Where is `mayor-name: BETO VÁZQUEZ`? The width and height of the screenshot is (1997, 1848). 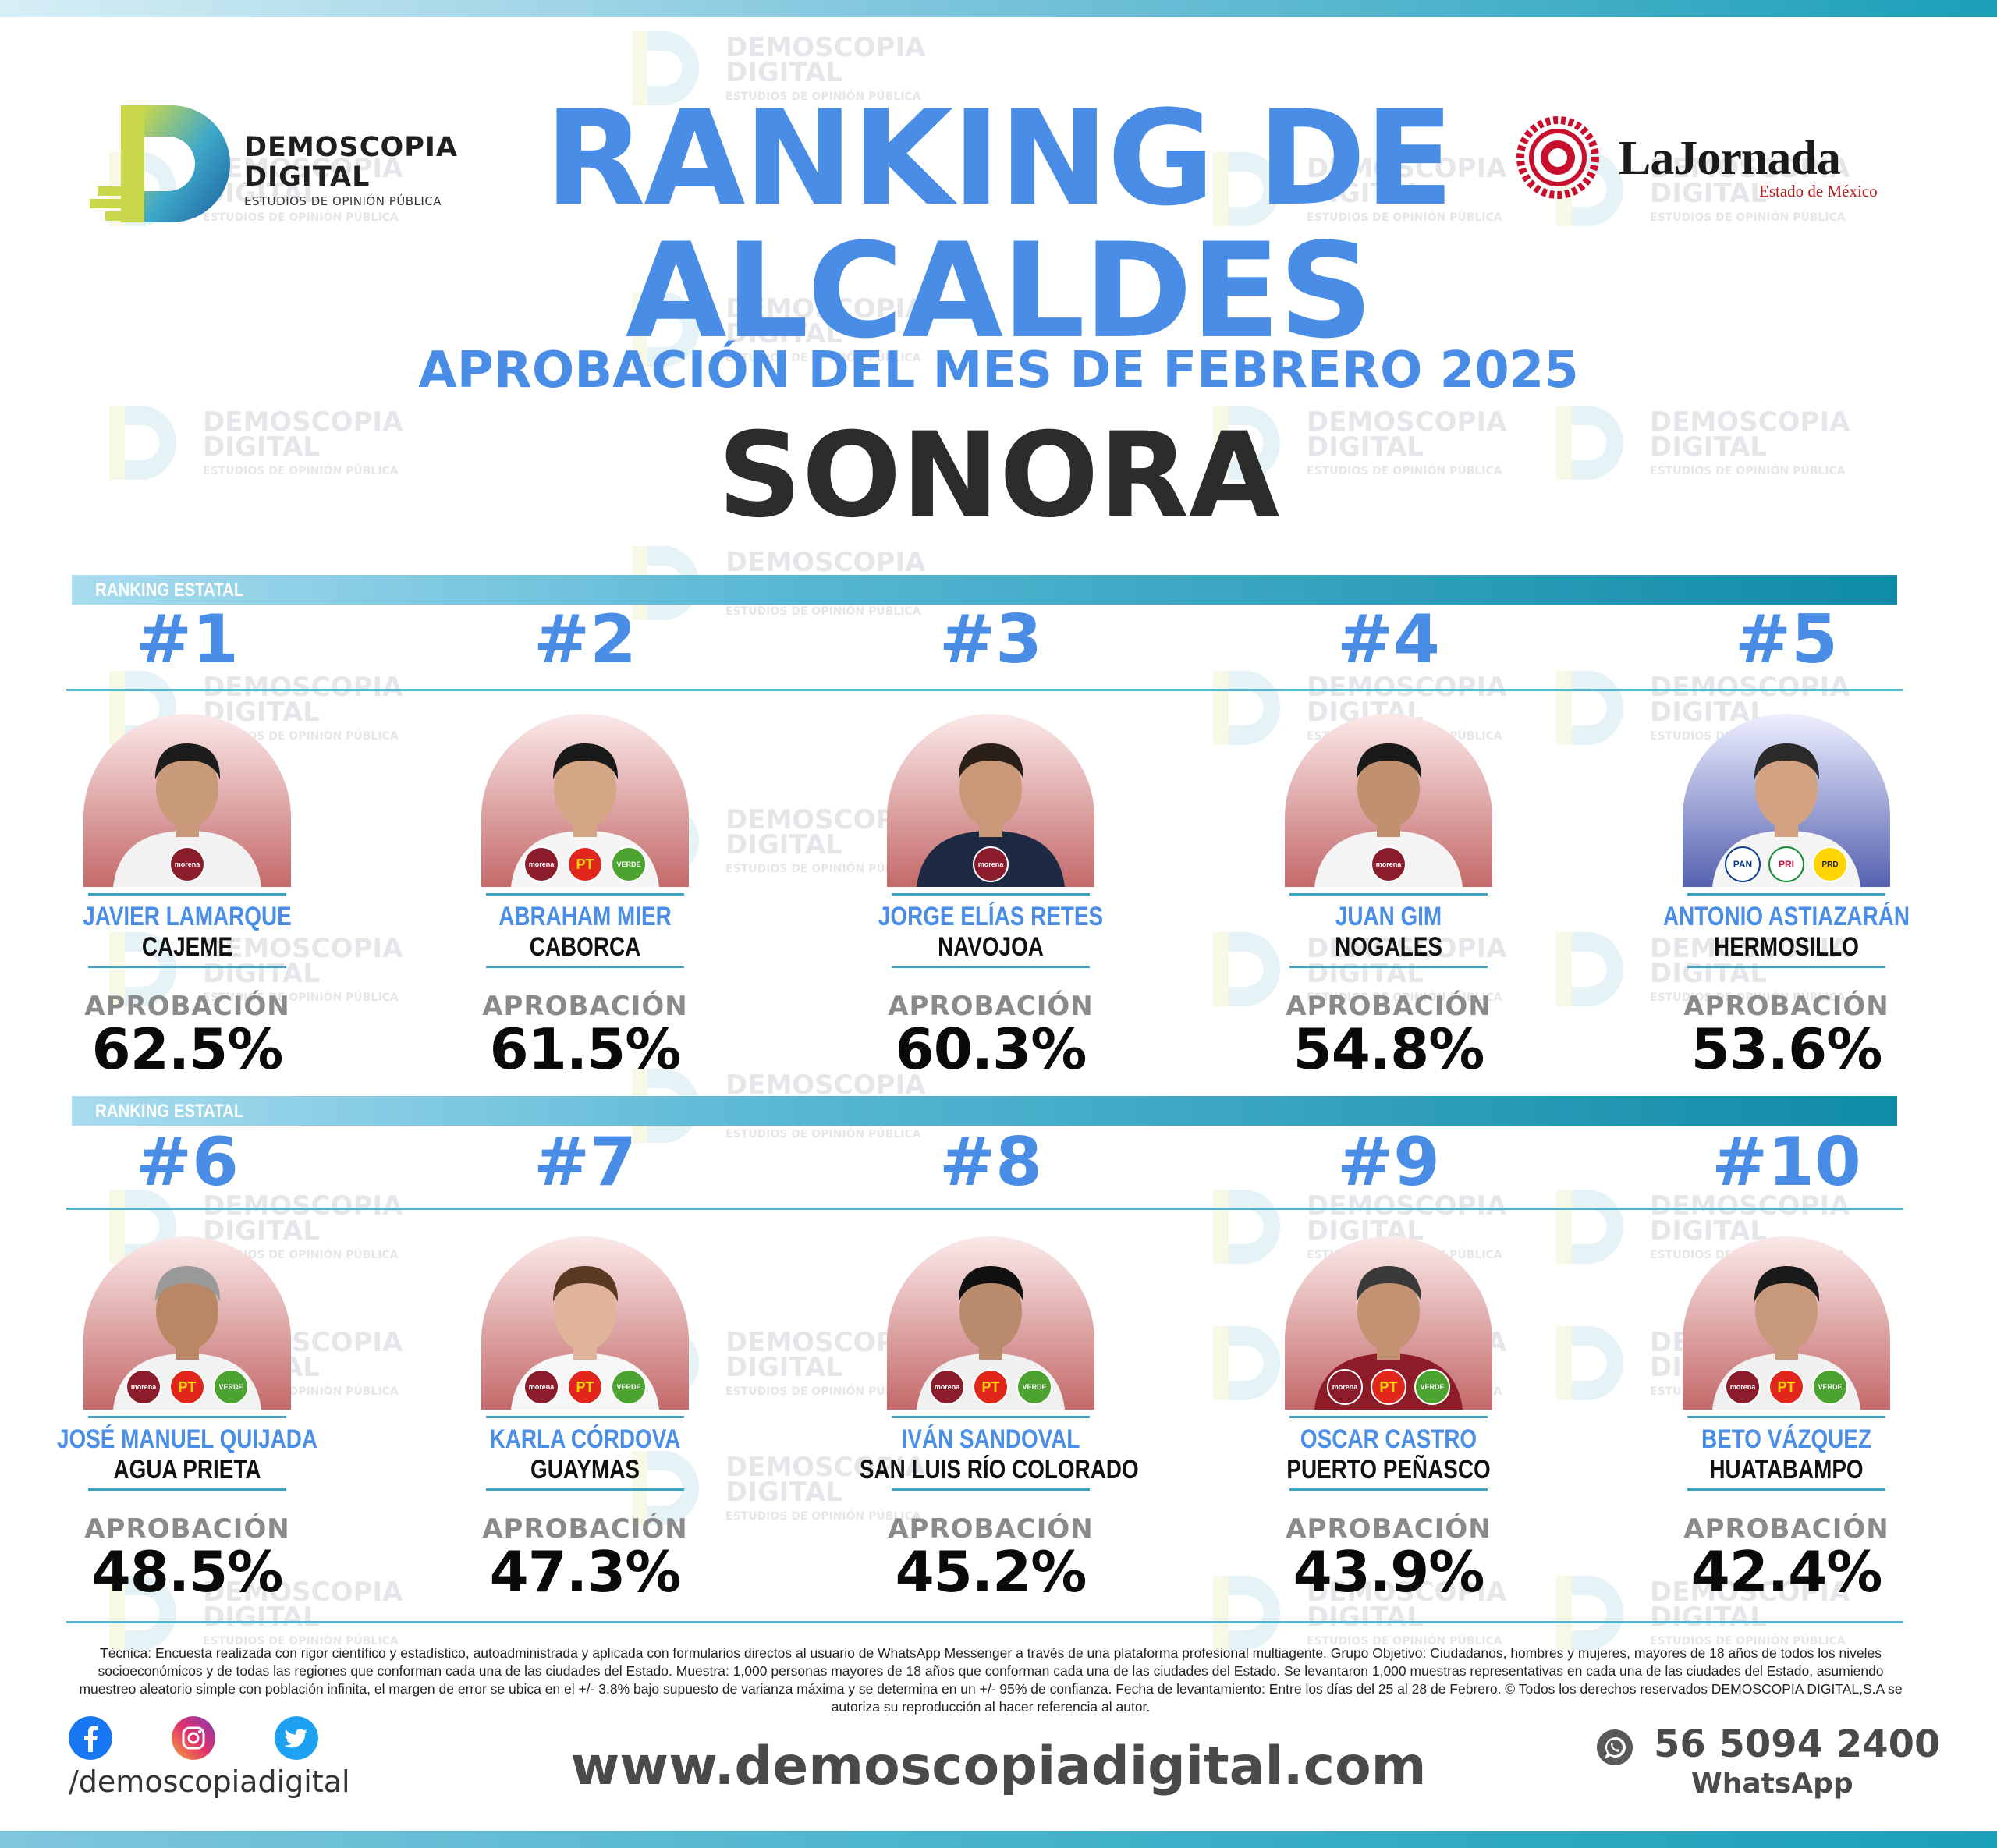 mayor-name: BETO VÁZQUEZ is located at coordinates (1786, 1439).